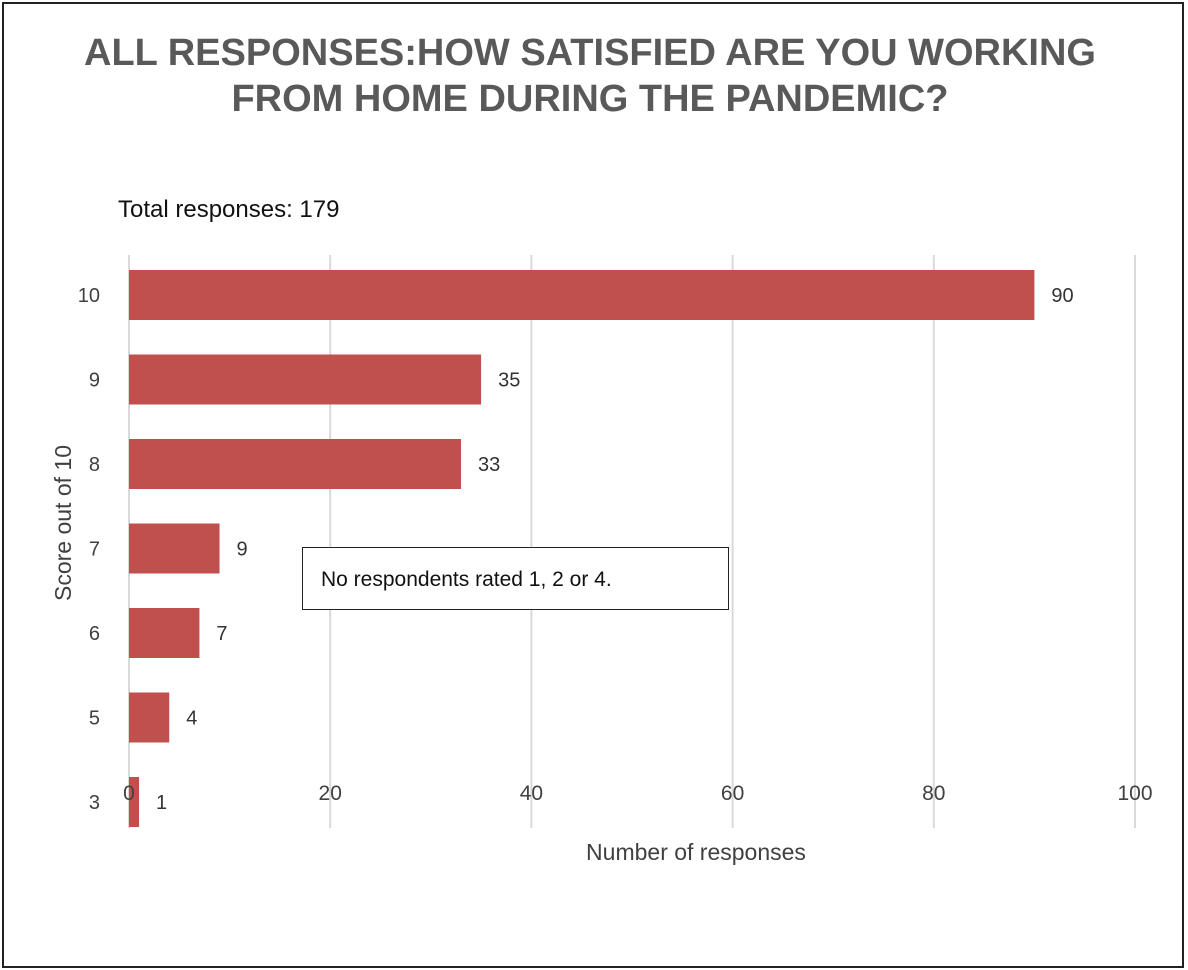 The height and width of the screenshot is (970, 1188). Describe the element at coordinates (242, 550) in the screenshot. I see `data-label: 9` at that location.